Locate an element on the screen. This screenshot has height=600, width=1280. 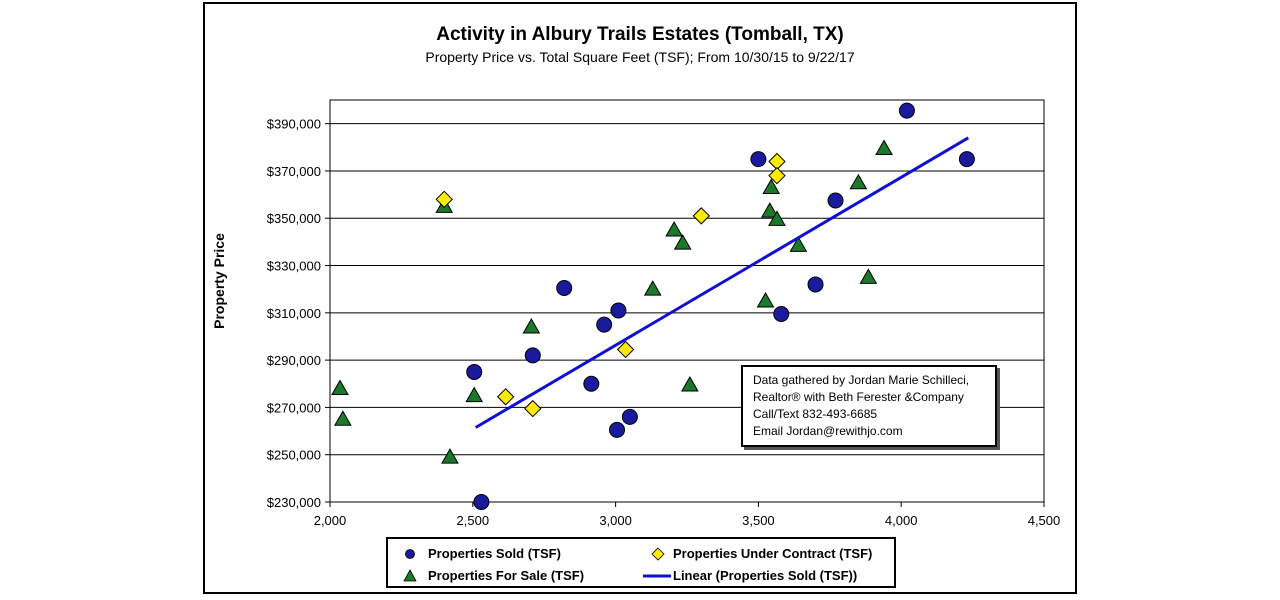
x-tick-label: 4,500 is located at coordinates (1044, 520).